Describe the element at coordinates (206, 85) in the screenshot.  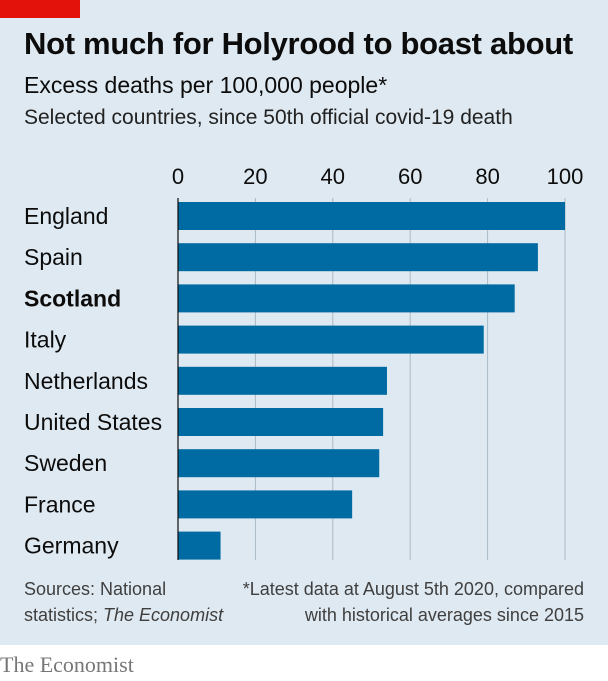
I see `chart-subtitle: Excess deaths per 100,000 people*` at that location.